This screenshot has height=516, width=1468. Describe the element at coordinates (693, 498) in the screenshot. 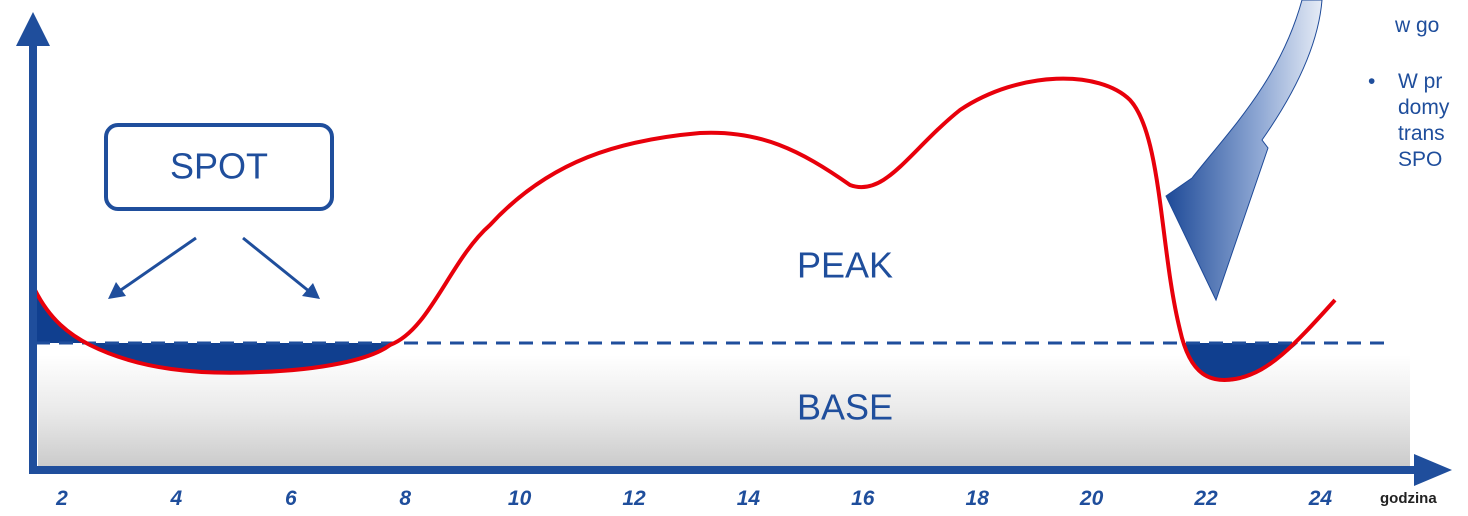

I see `x-labels: 2 4 6 8 10 12 14 16 18 20 22 24` at that location.